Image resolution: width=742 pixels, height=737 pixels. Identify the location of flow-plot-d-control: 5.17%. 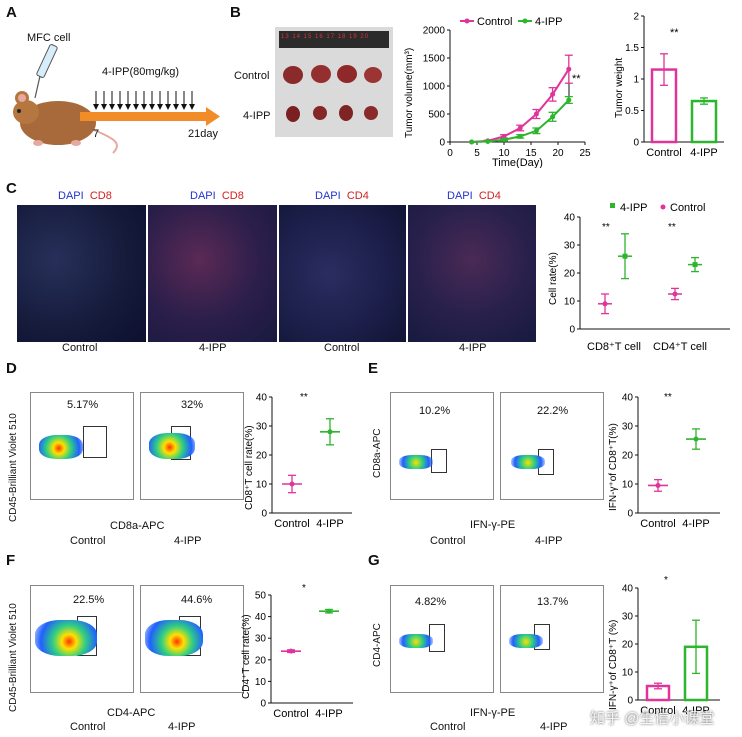
(82, 446).